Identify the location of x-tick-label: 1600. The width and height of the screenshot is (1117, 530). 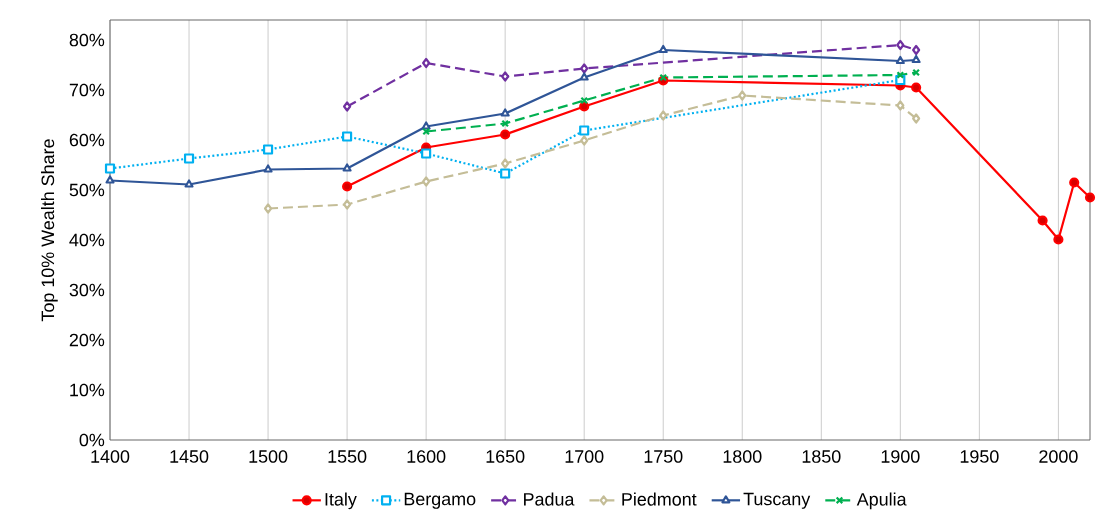
(426, 456).